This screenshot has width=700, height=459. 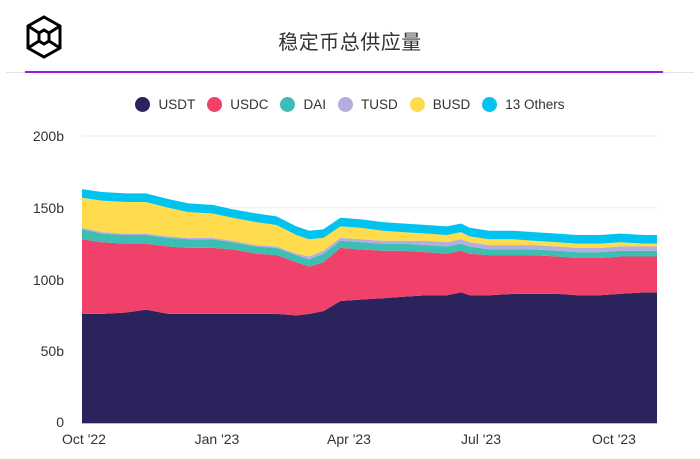 What do you see at coordinates (48, 136) in the screenshot?
I see `y-tick-200: 200b` at bounding box center [48, 136].